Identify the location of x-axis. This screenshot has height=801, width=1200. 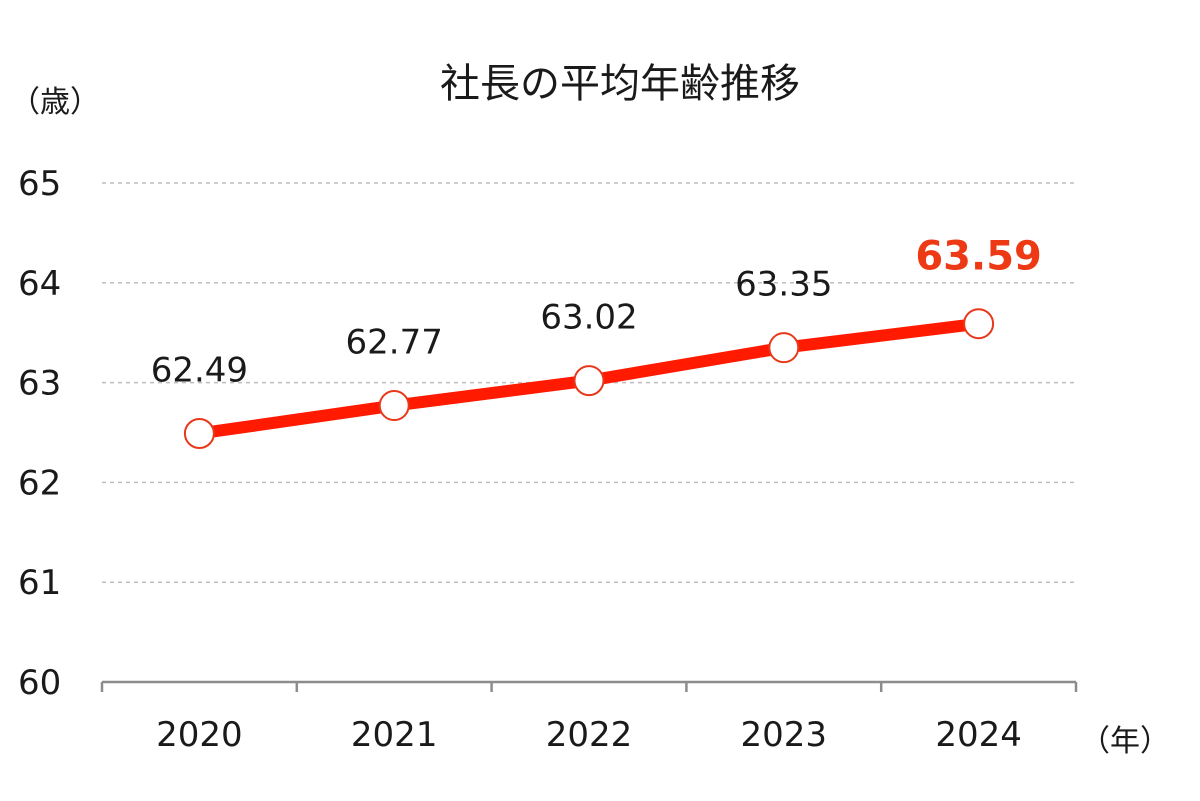
(589, 686).